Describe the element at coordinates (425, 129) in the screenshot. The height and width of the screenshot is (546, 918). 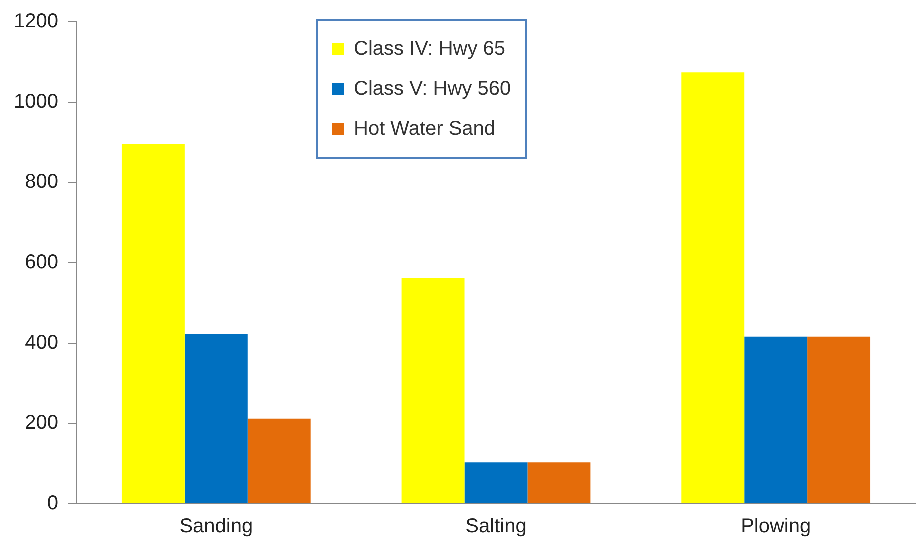
I see `legend-label: Hot Water Sand` at that location.